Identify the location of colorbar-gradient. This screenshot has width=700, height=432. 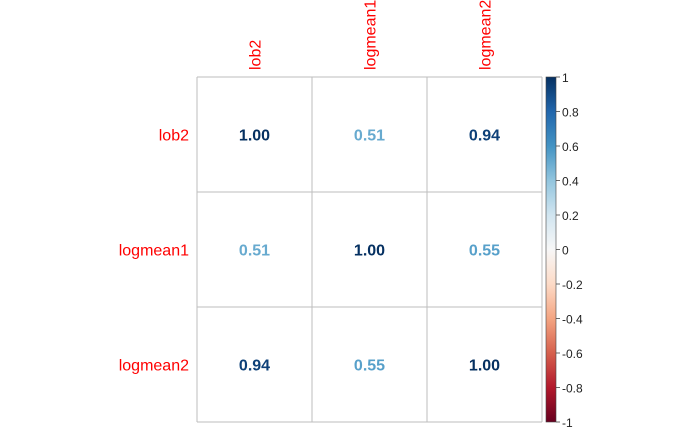
(551, 249).